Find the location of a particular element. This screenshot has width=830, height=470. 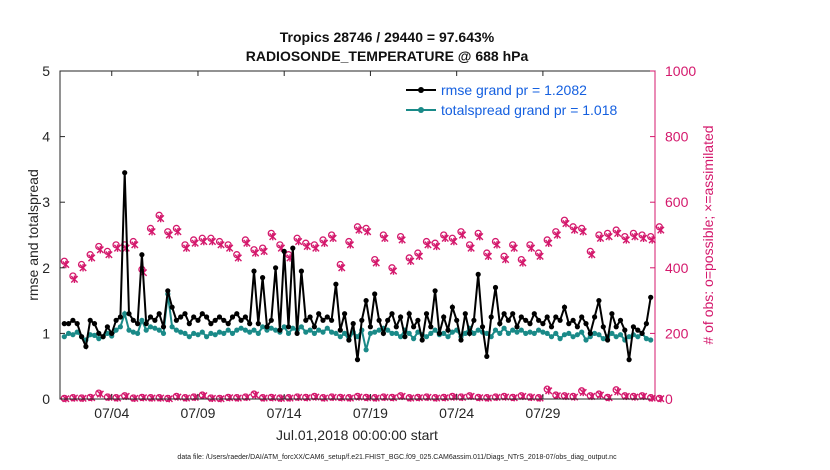

x-tick-label: 07/24 is located at coordinates (456, 413).